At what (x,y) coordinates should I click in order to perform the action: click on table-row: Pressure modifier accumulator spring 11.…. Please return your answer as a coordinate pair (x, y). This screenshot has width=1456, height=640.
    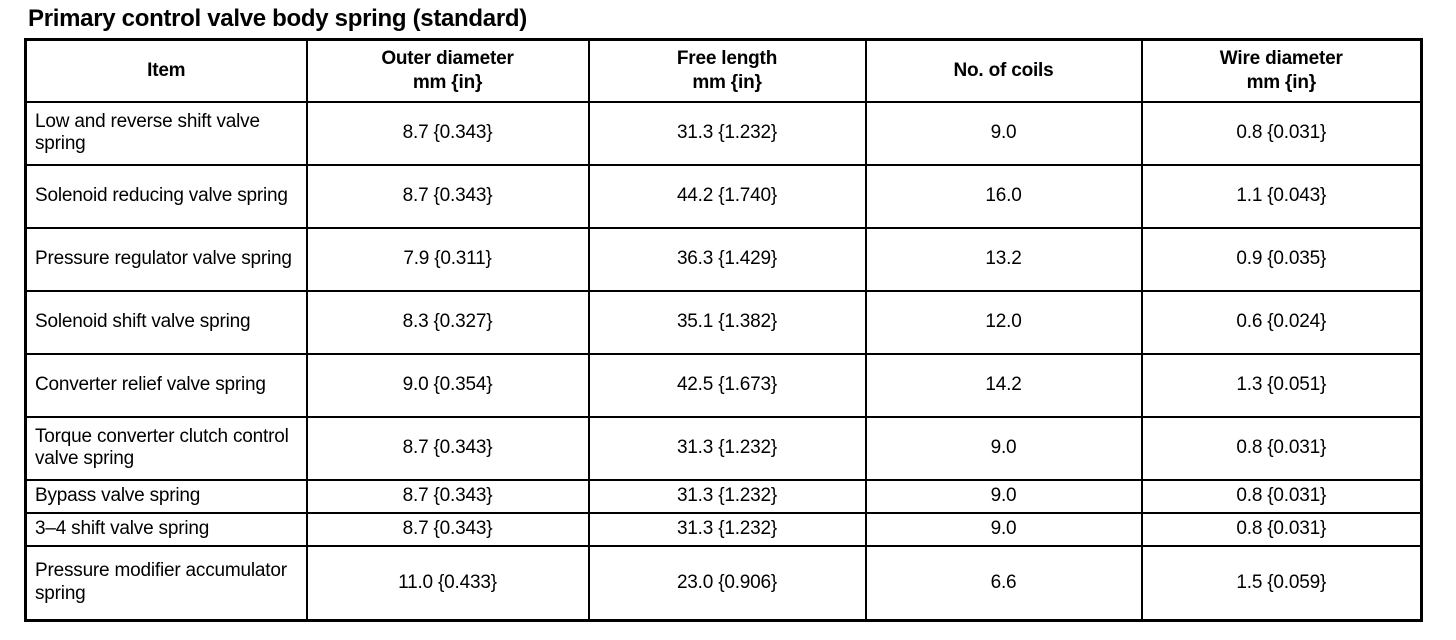
    Looking at the image, I should click on (723, 583).